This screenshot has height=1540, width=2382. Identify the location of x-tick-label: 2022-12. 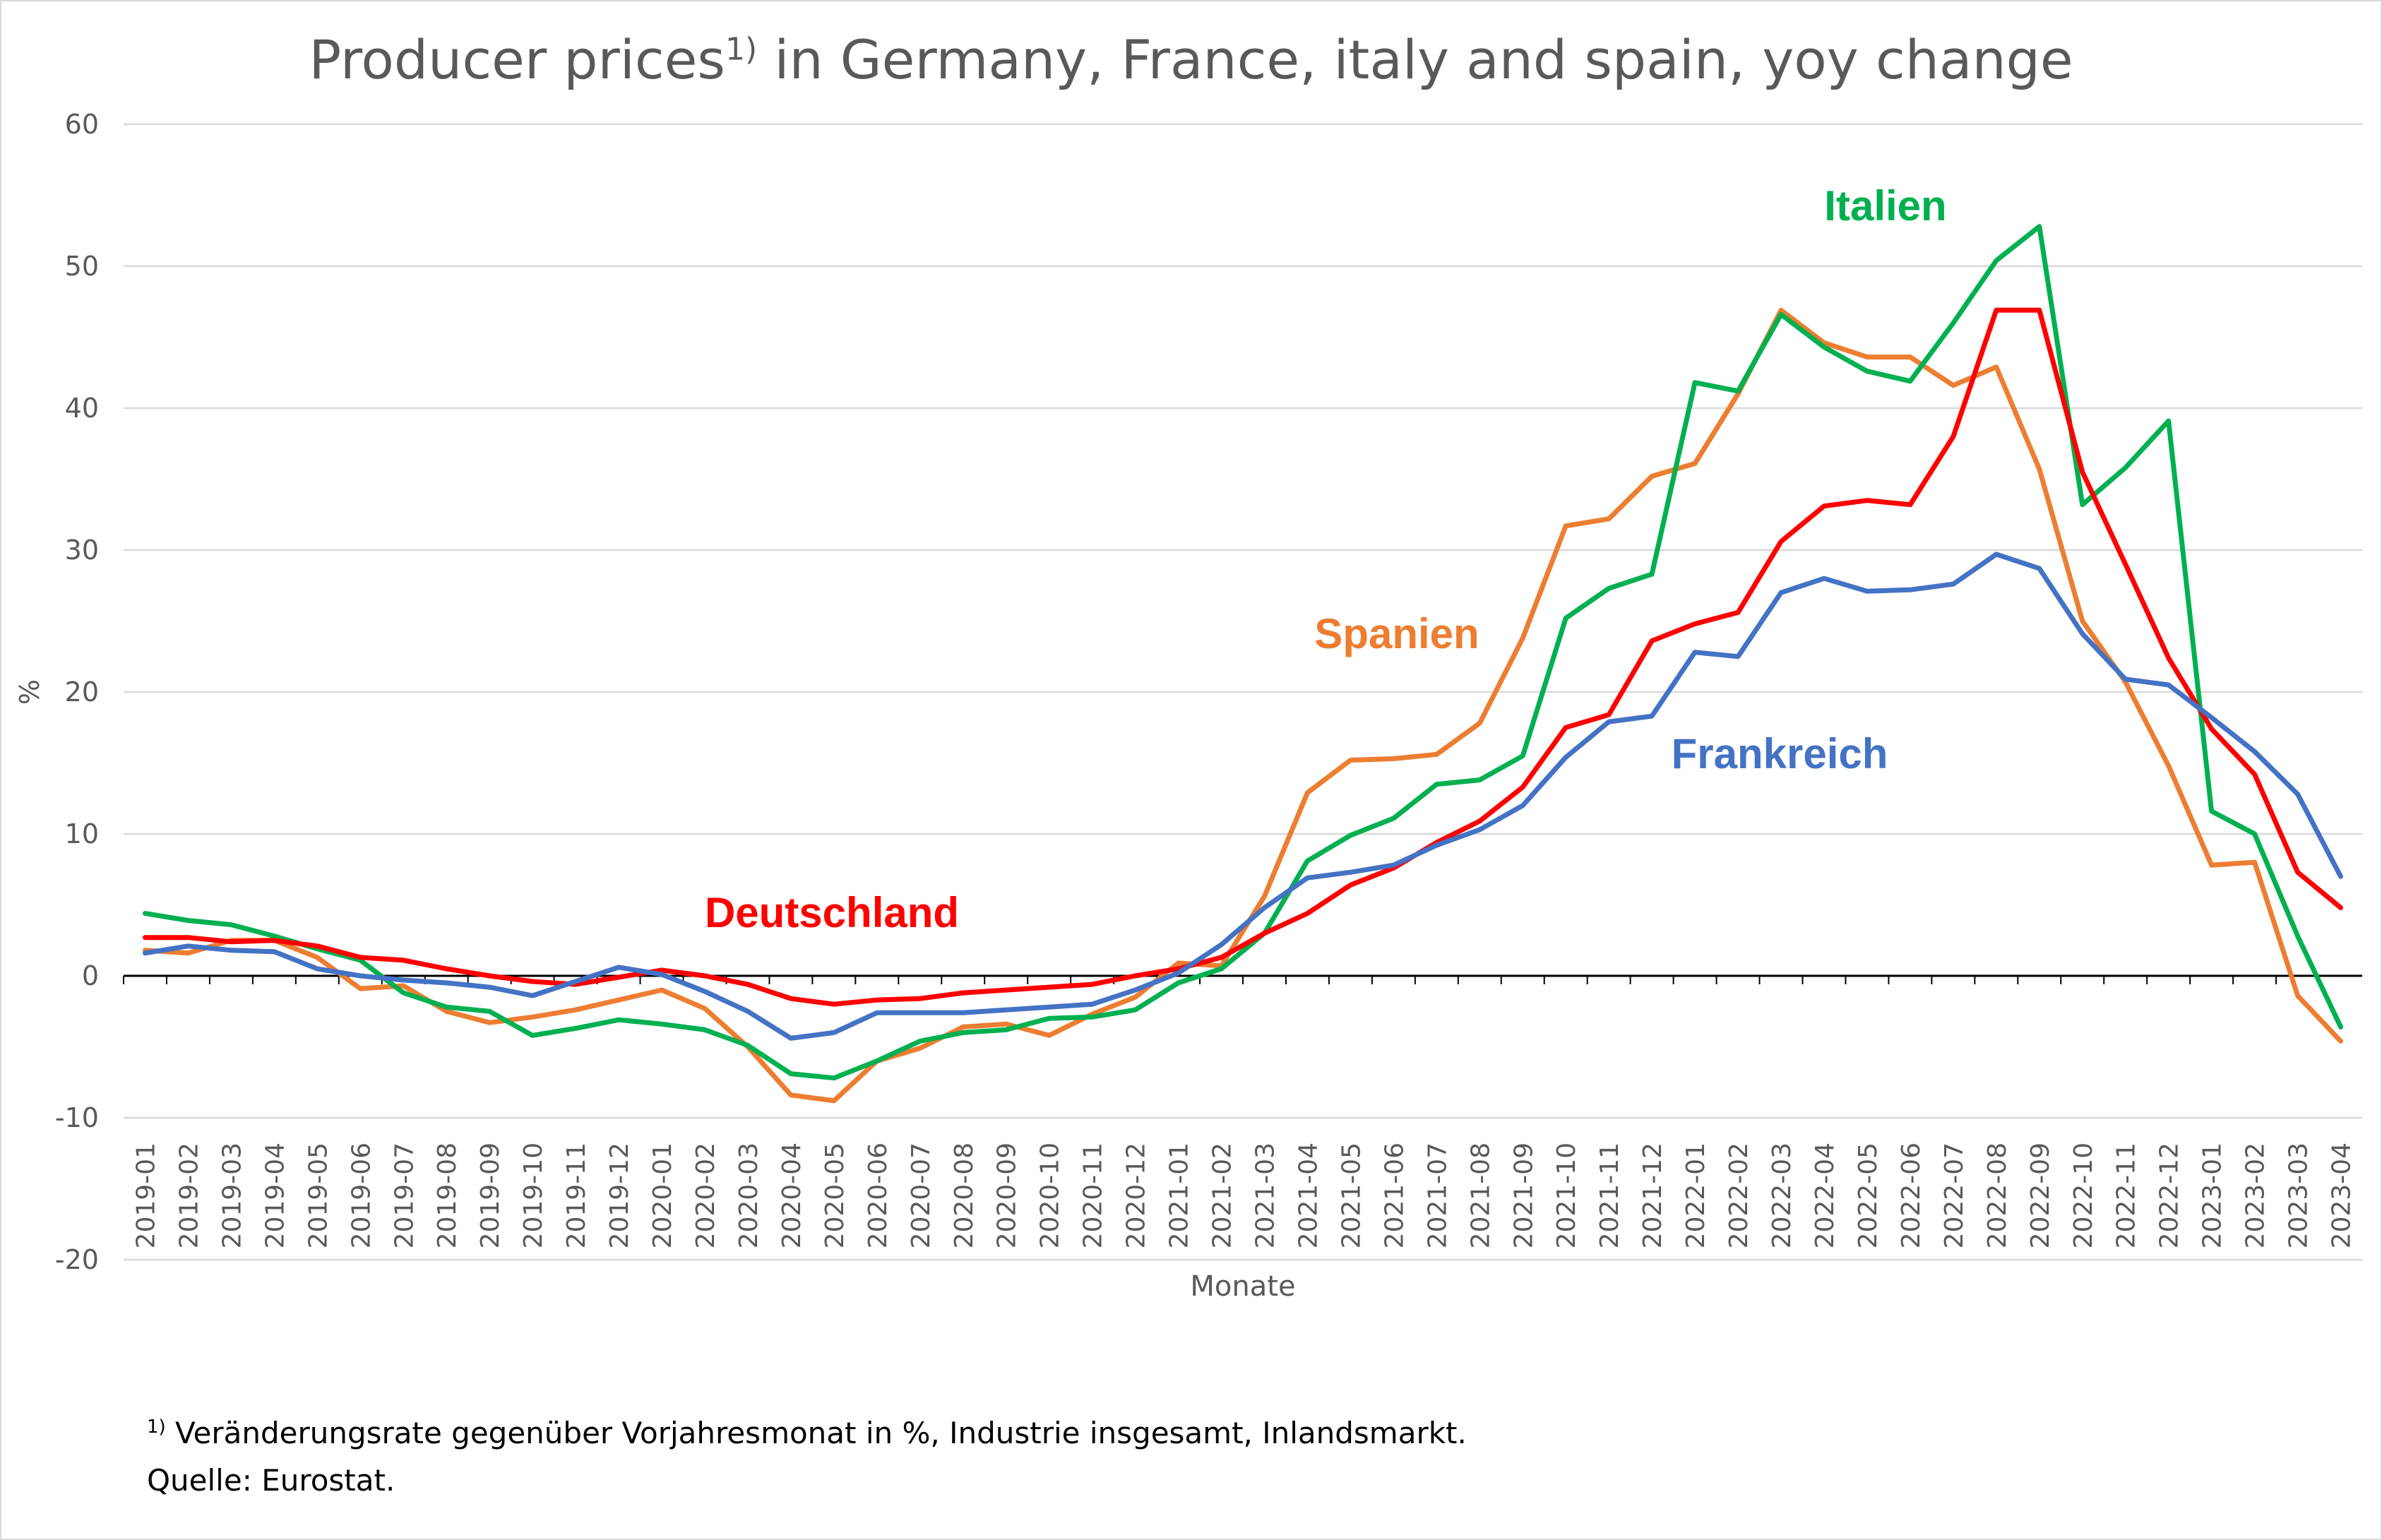
(2169, 1195).